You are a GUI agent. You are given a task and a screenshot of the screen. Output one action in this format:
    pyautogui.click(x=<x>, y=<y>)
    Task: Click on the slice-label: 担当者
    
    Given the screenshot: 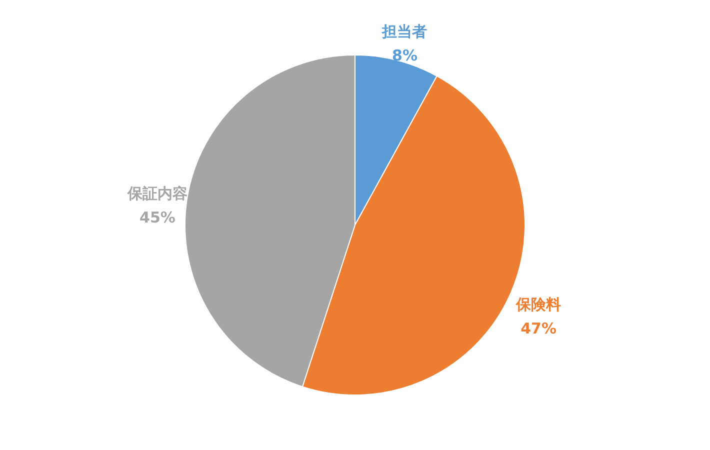 What is the action you would take?
    pyautogui.click(x=404, y=31)
    